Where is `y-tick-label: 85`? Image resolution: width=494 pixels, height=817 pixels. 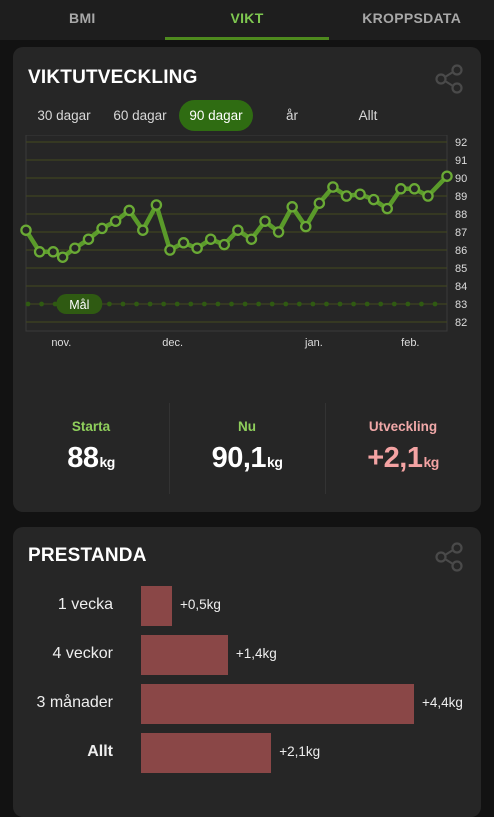 y-tick-label: 85 is located at coordinates (461, 269).